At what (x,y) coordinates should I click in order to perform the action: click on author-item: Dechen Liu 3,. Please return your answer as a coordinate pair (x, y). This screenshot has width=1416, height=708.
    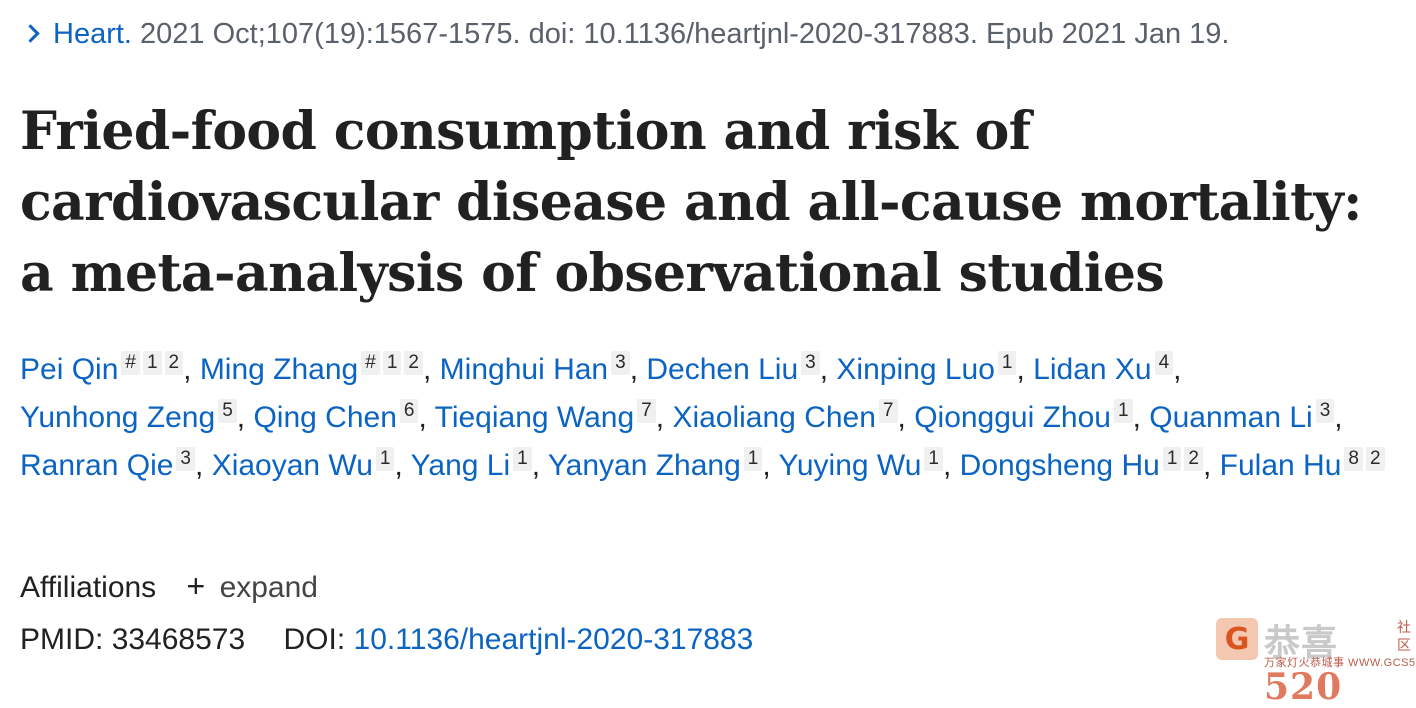
    Looking at the image, I should click on (737, 368).